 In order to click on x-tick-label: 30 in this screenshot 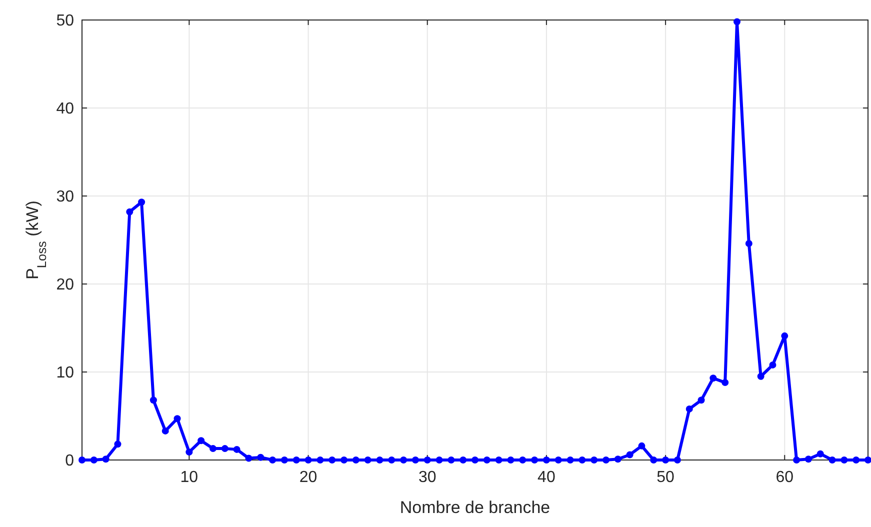, I will do `click(427, 477)`.